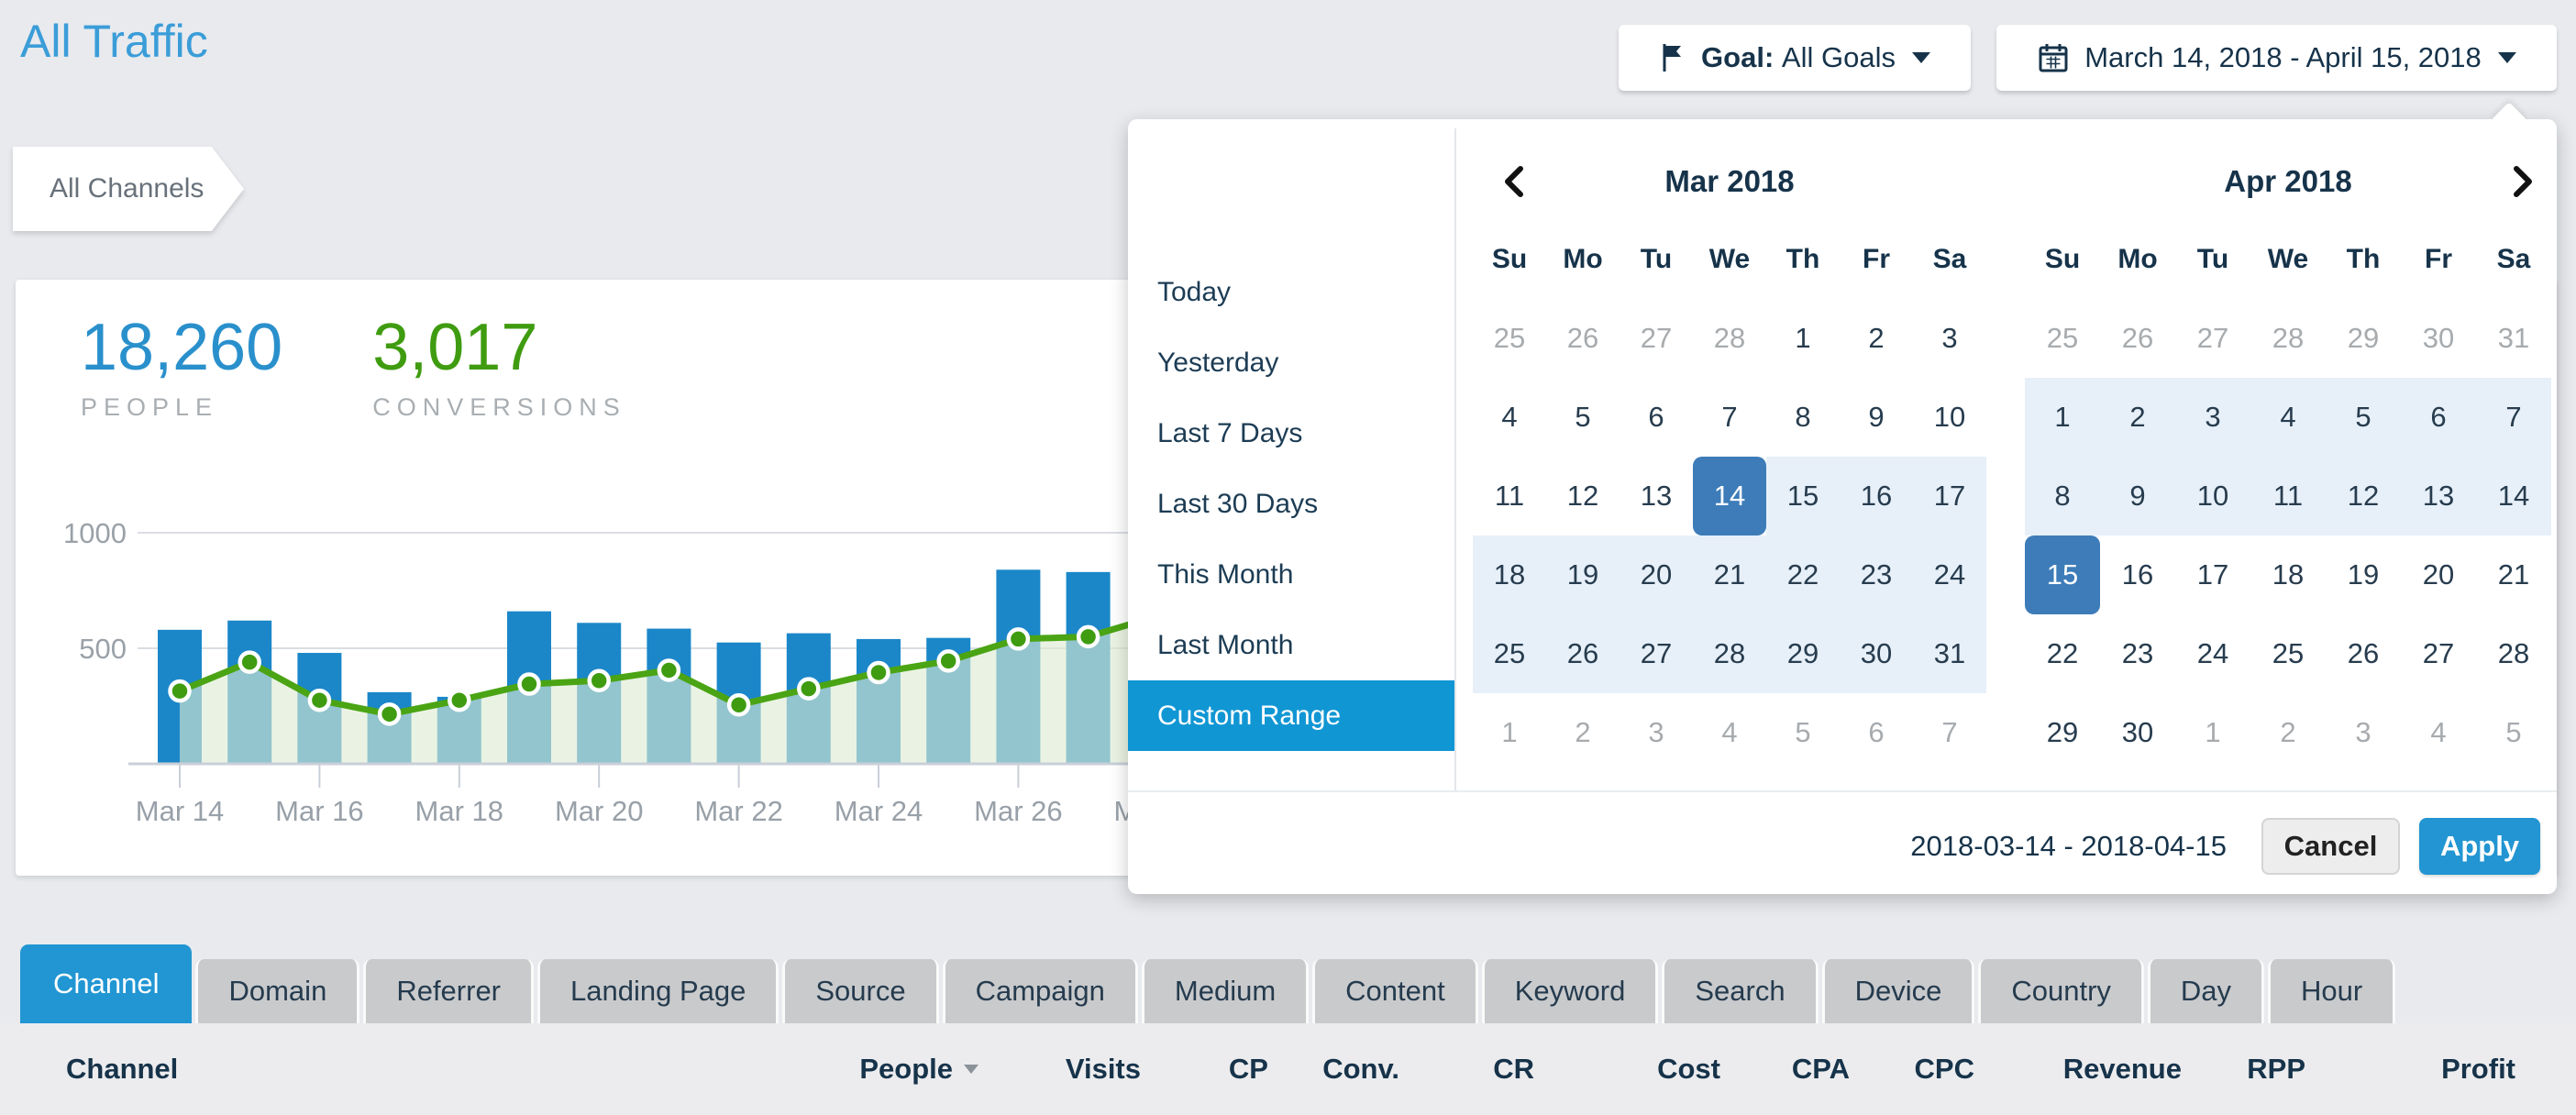 This screenshot has width=2576, height=1115. What do you see at coordinates (1248, 1069) in the screenshot?
I see `column-header-cp: CP` at bounding box center [1248, 1069].